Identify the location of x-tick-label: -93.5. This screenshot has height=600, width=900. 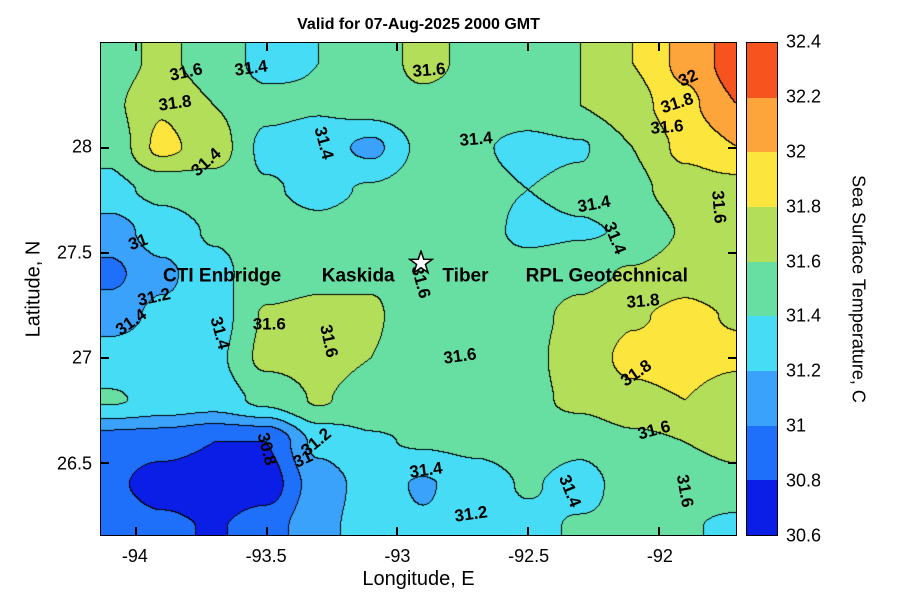
(266, 556).